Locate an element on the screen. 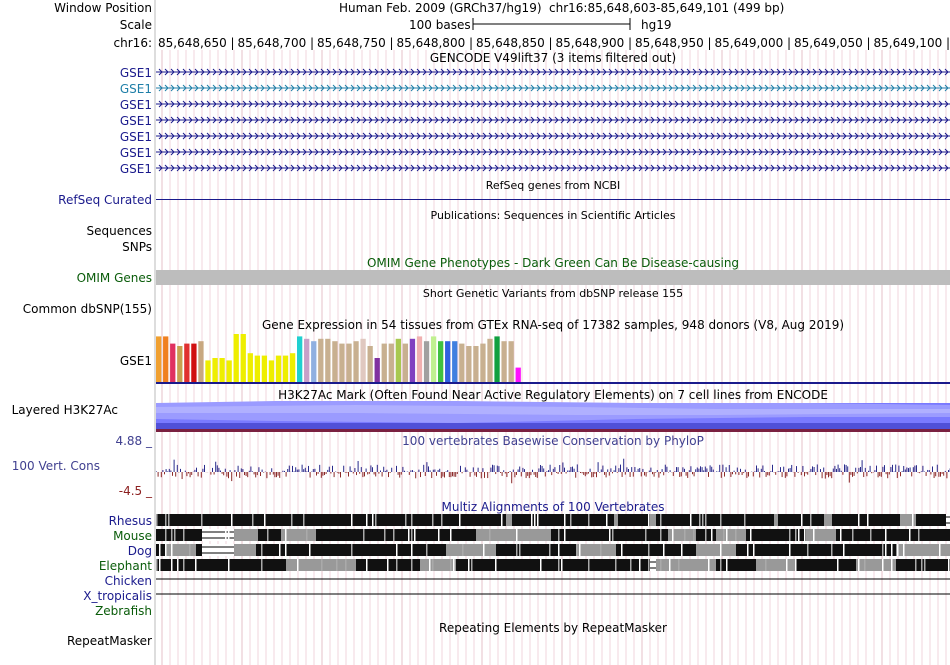  publications-sequences-label: Sequences is located at coordinates (119, 231).